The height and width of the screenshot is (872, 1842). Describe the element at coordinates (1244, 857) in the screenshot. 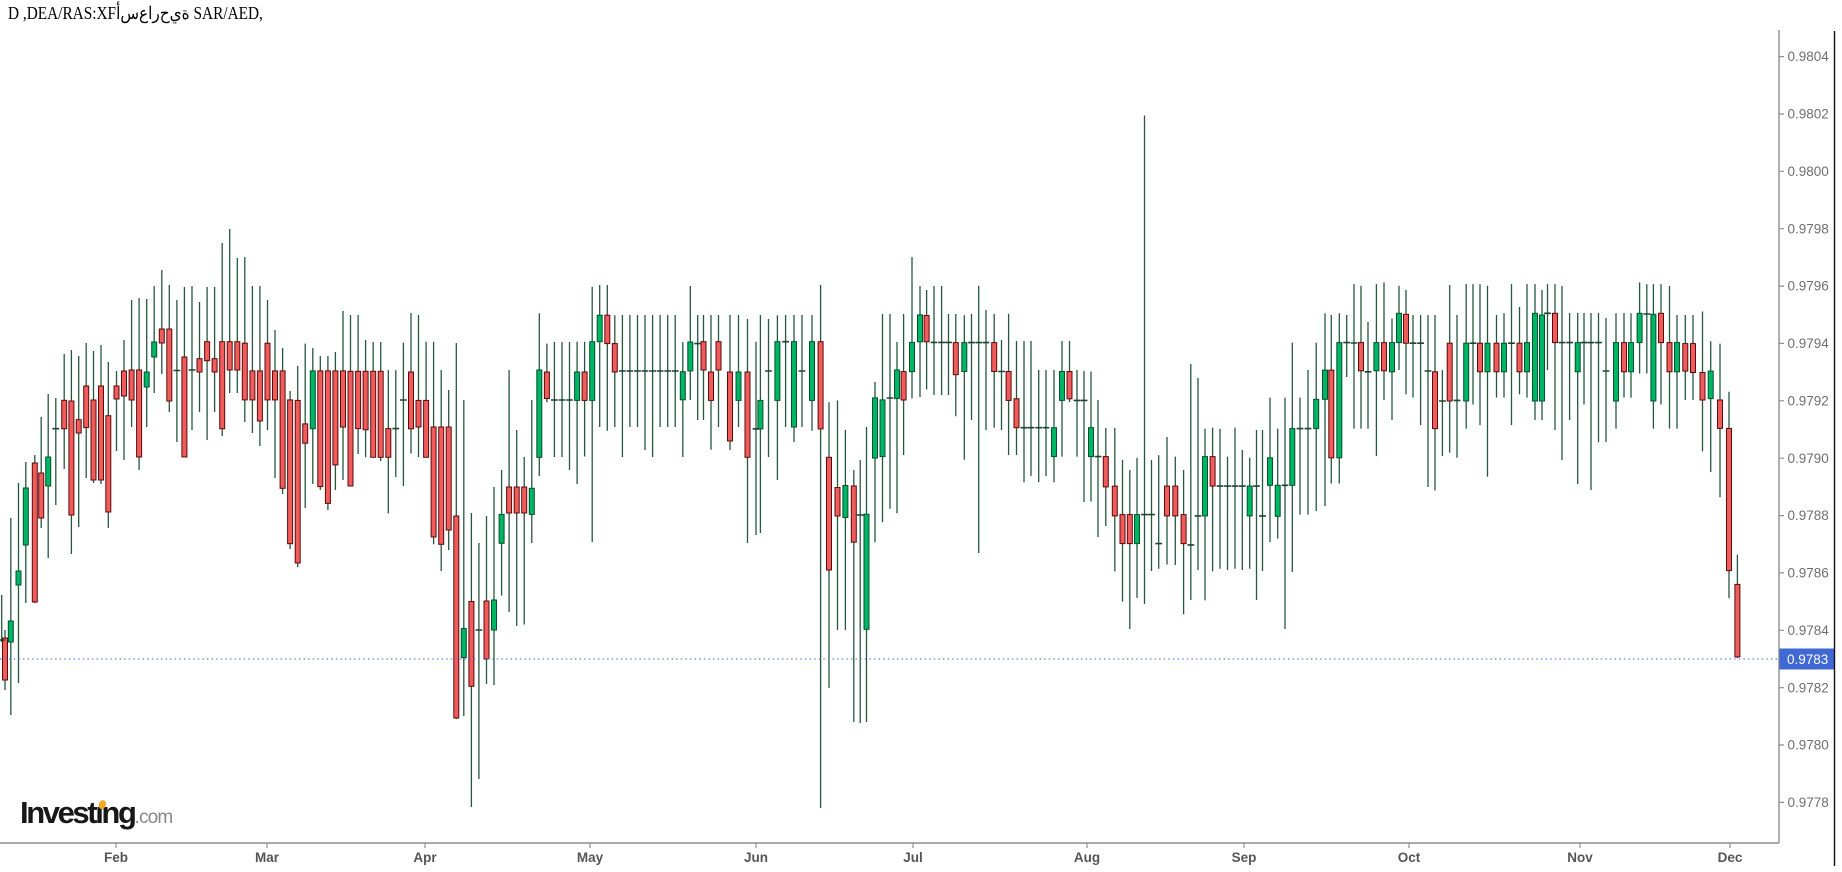

I see `svg-text: Sep` at that location.